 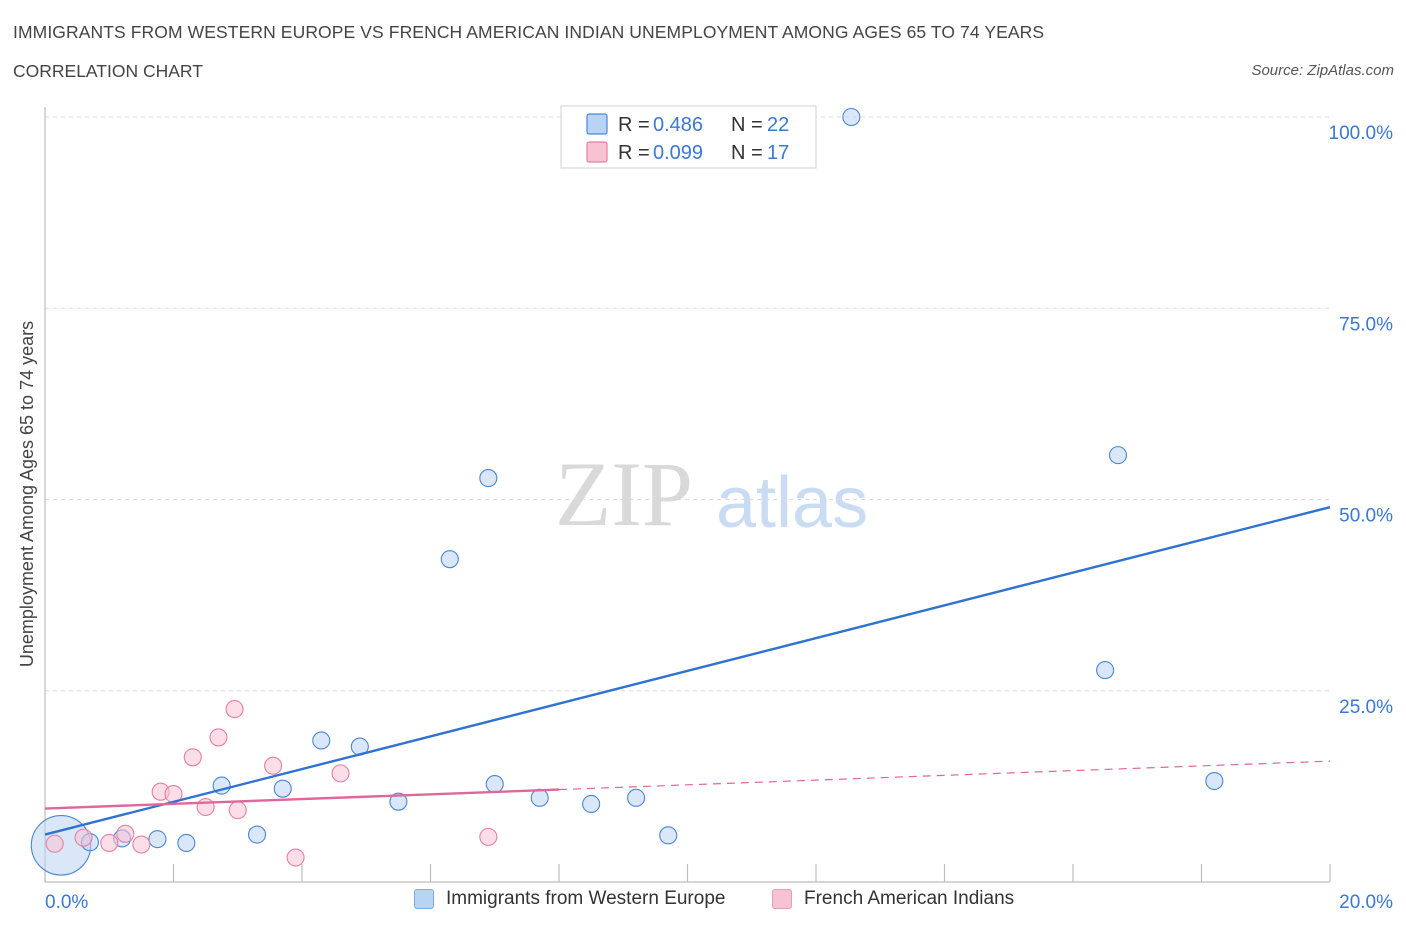 What do you see at coordinates (1366, 707) in the screenshot?
I see `y-tick-label: 25.0%` at bounding box center [1366, 707].